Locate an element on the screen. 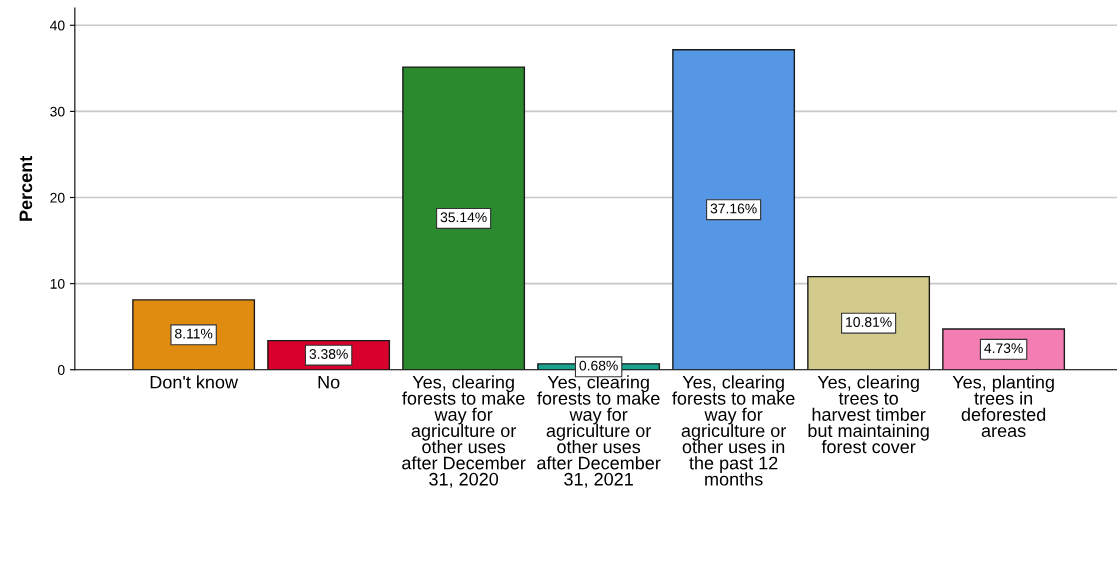 Image resolution: width=1117 pixels, height=575 pixels. data-label: 35.14% is located at coordinates (463, 217).